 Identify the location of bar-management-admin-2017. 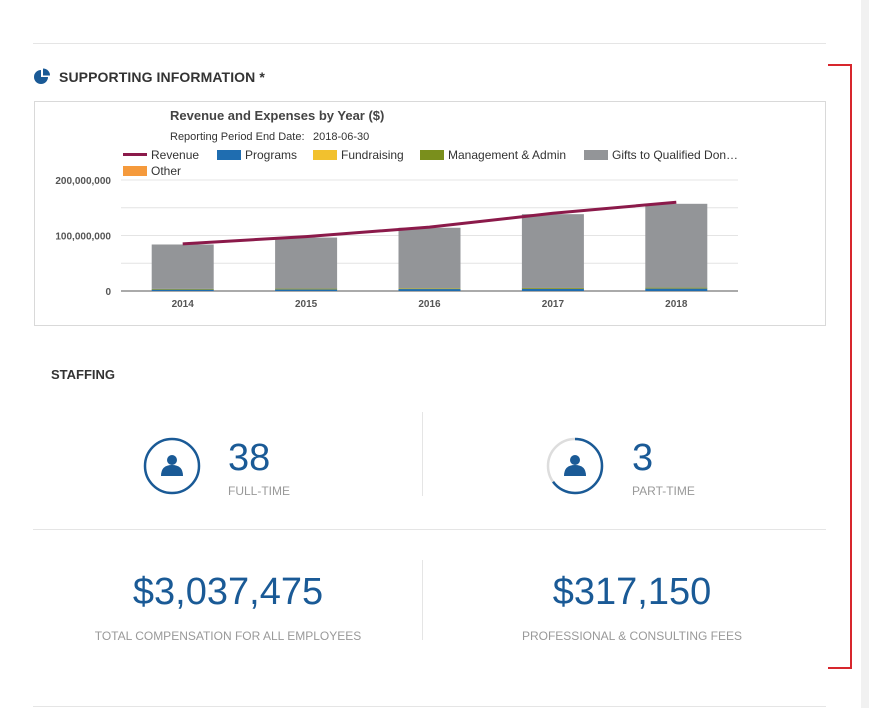
(552, 288).